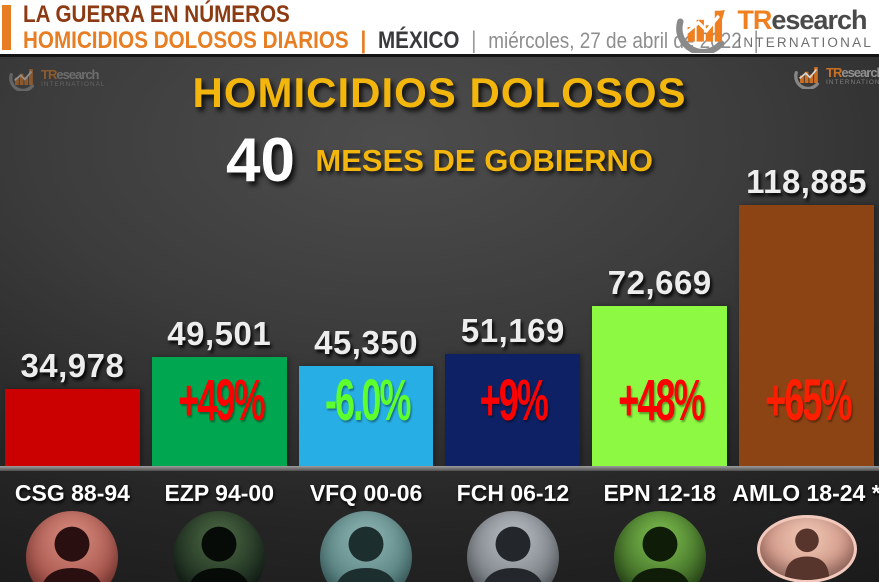  I want to click on bar-percent-label: +48%, so click(662, 400).